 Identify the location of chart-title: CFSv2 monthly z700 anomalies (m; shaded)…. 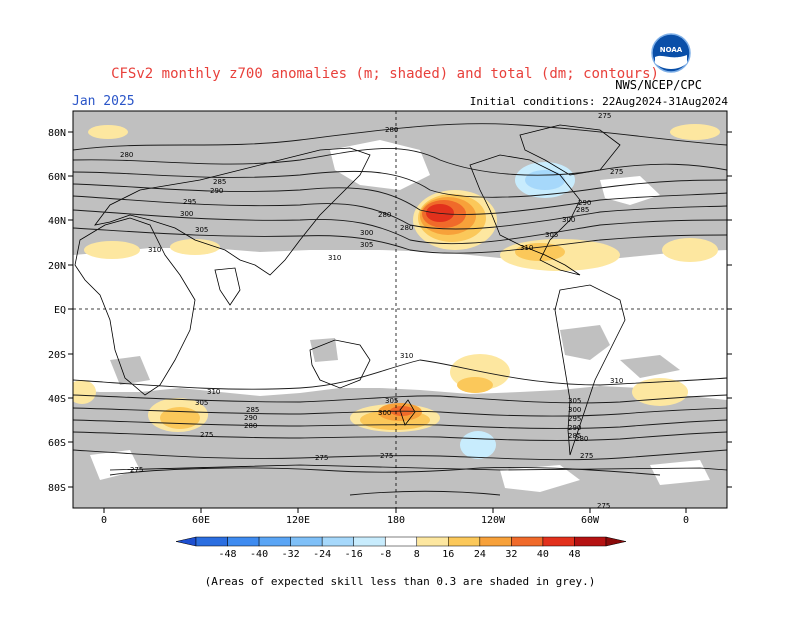
(385, 74).